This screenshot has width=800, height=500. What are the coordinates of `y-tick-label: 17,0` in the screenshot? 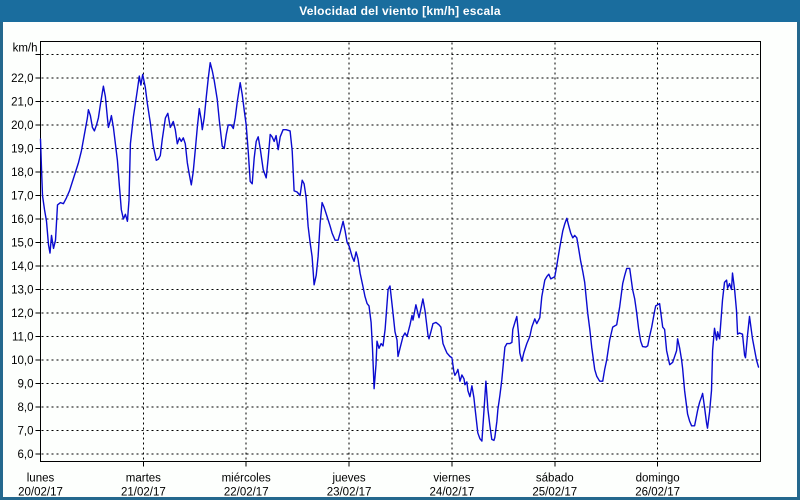 It's located at (22, 197).